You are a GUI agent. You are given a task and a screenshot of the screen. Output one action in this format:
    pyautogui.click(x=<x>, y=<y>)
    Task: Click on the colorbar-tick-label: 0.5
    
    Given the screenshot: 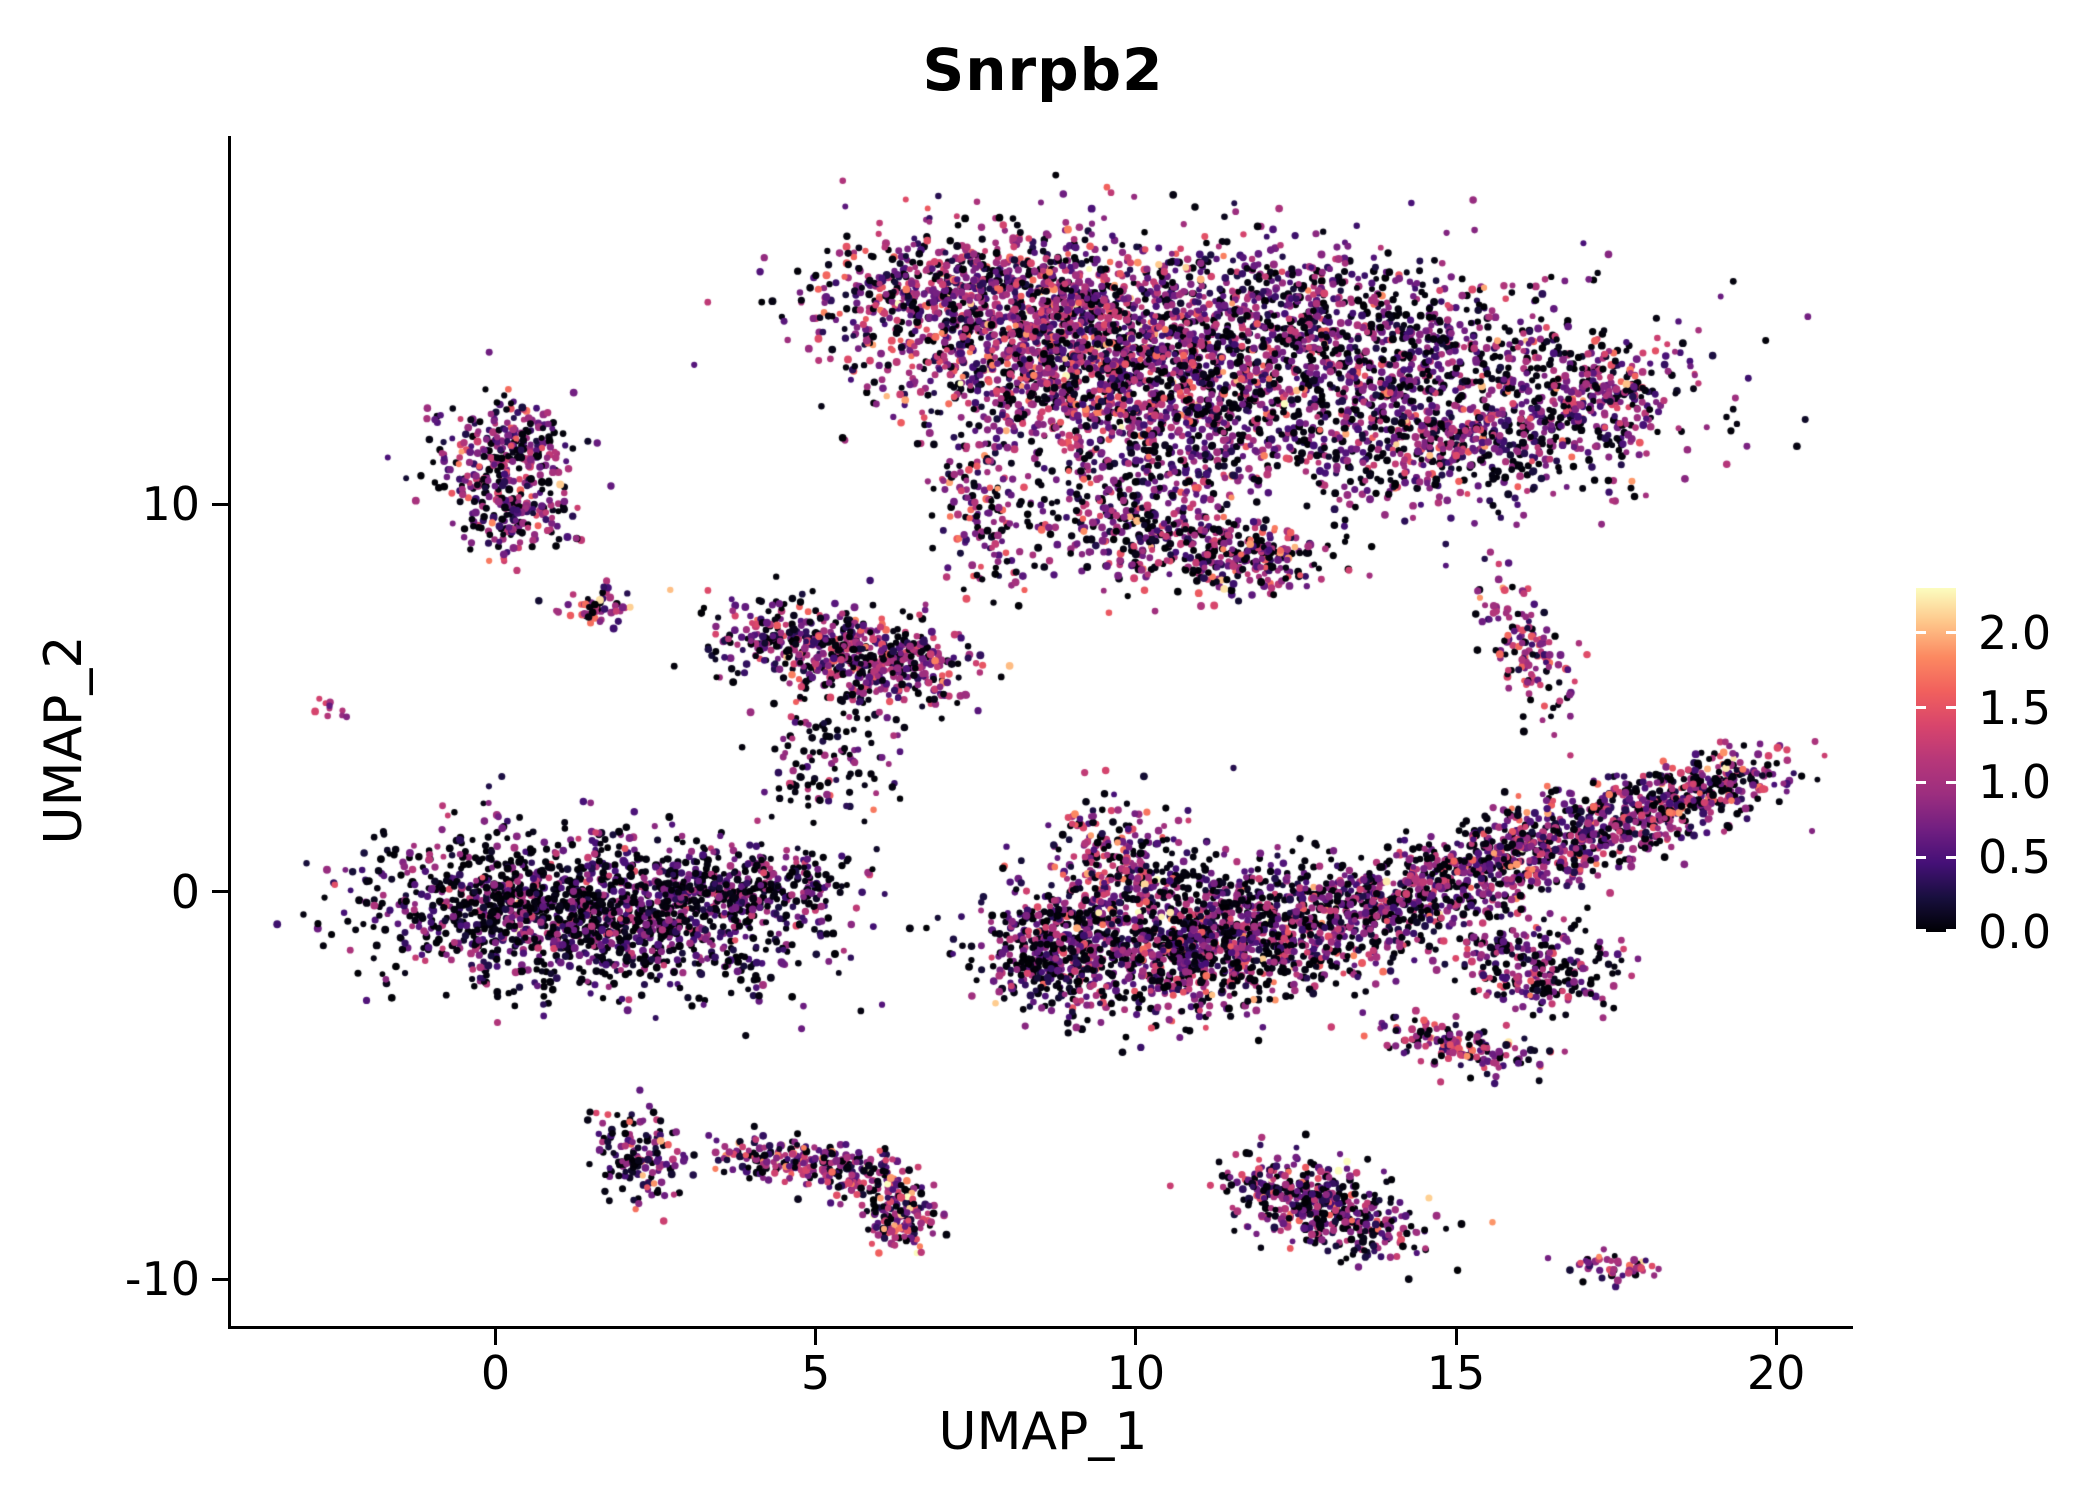 What is the action you would take?
    pyautogui.click(x=2015, y=857)
    